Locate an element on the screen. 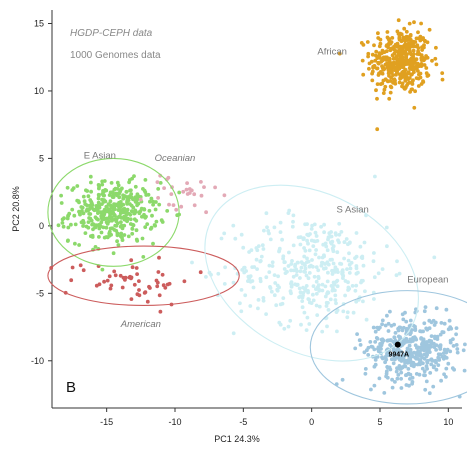  group-oceanian is located at coordinates (182, 194).